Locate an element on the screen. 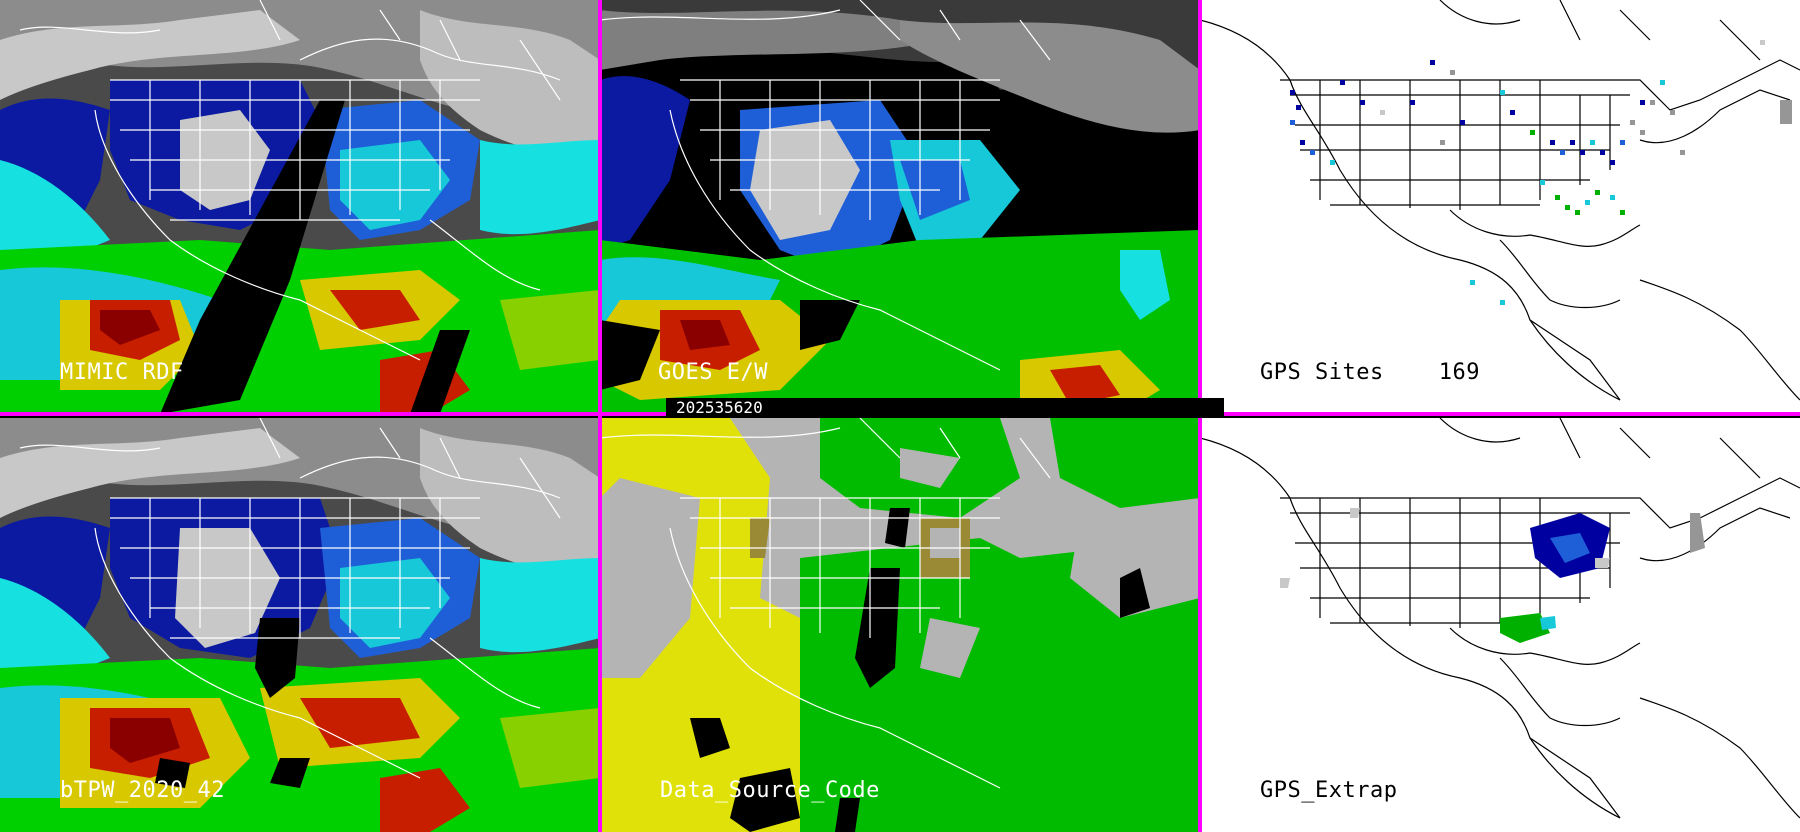 Image resolution: width=1800 pixels, height=832 pixels. panel-label-btpw-2020-42: bTPW_2020_42 is located at coordinates (142, 790).